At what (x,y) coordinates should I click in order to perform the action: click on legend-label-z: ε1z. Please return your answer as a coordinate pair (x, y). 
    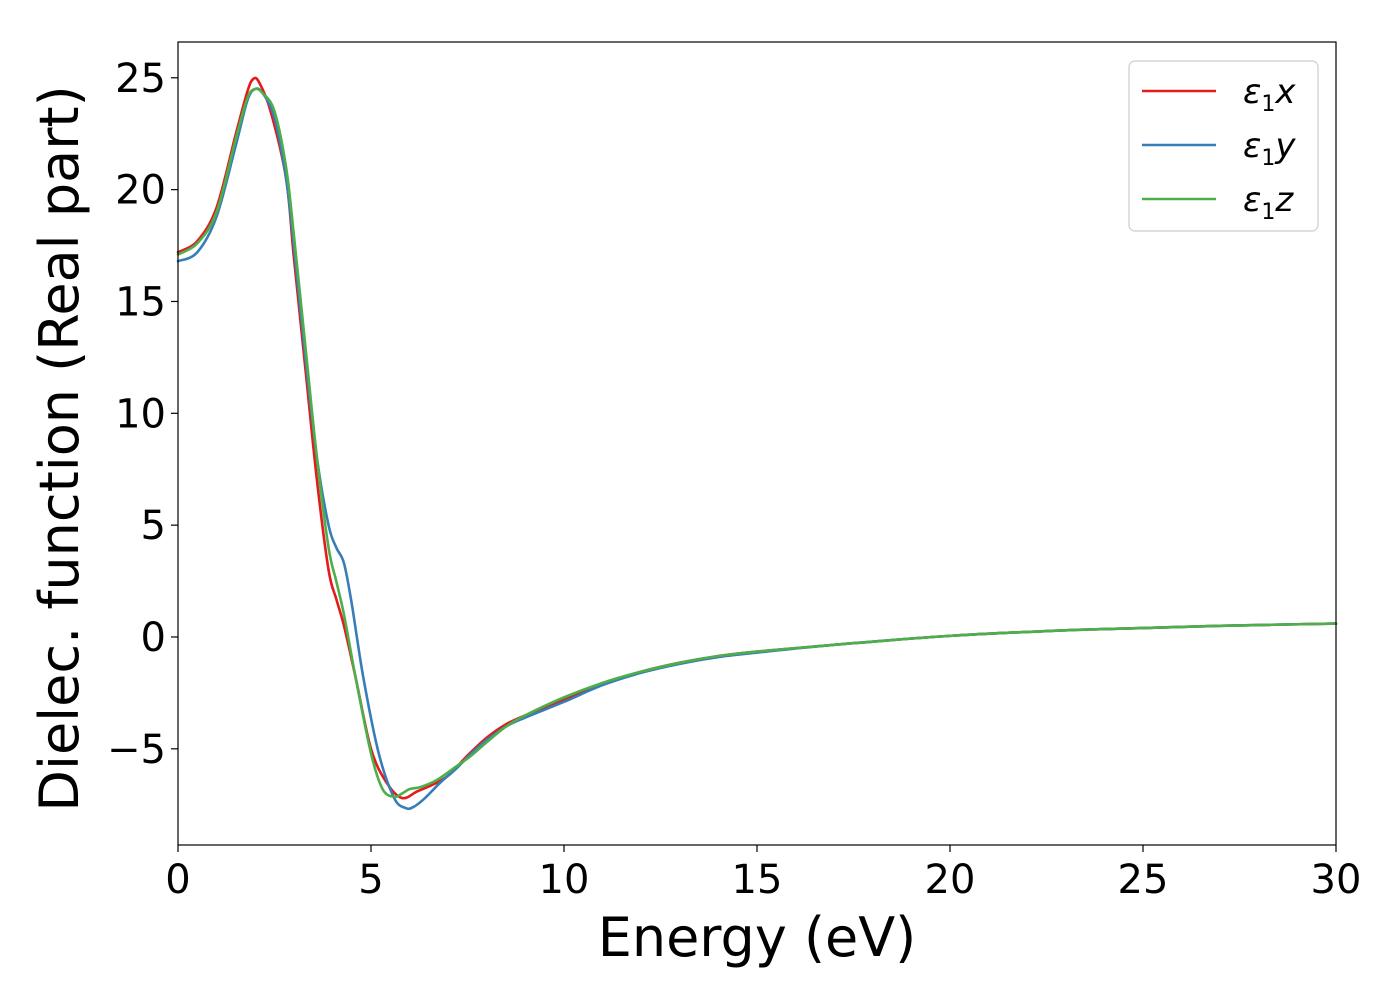
    Looking at the image, I should click on (1268, 202).